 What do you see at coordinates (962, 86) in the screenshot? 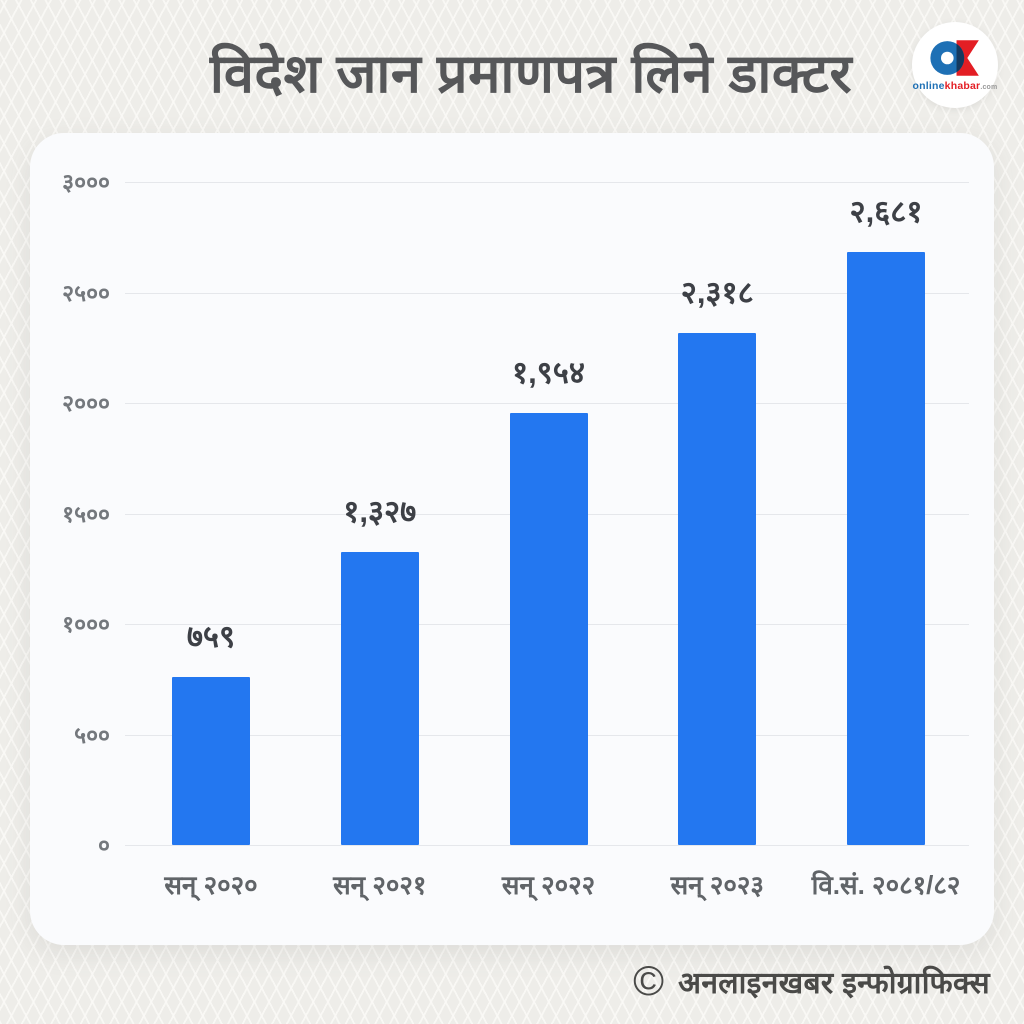
I see `logo-word-khabar: khabar` at bounding box center [962, 86].